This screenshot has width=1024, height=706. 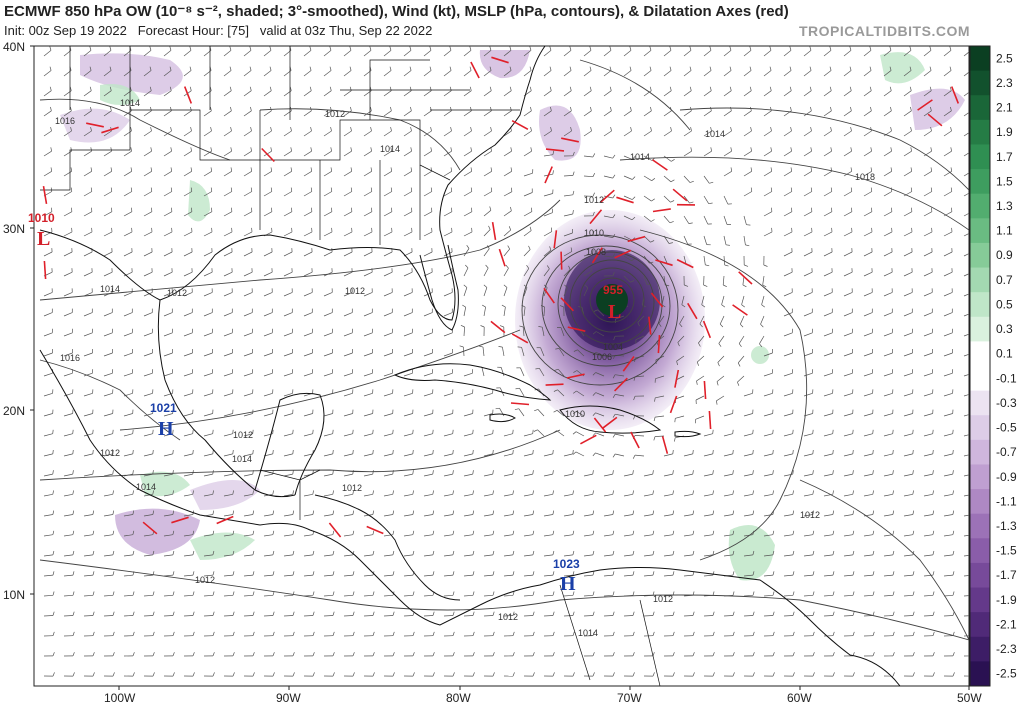 I want to click on dilatation-axis, so click(x=664, y=263).